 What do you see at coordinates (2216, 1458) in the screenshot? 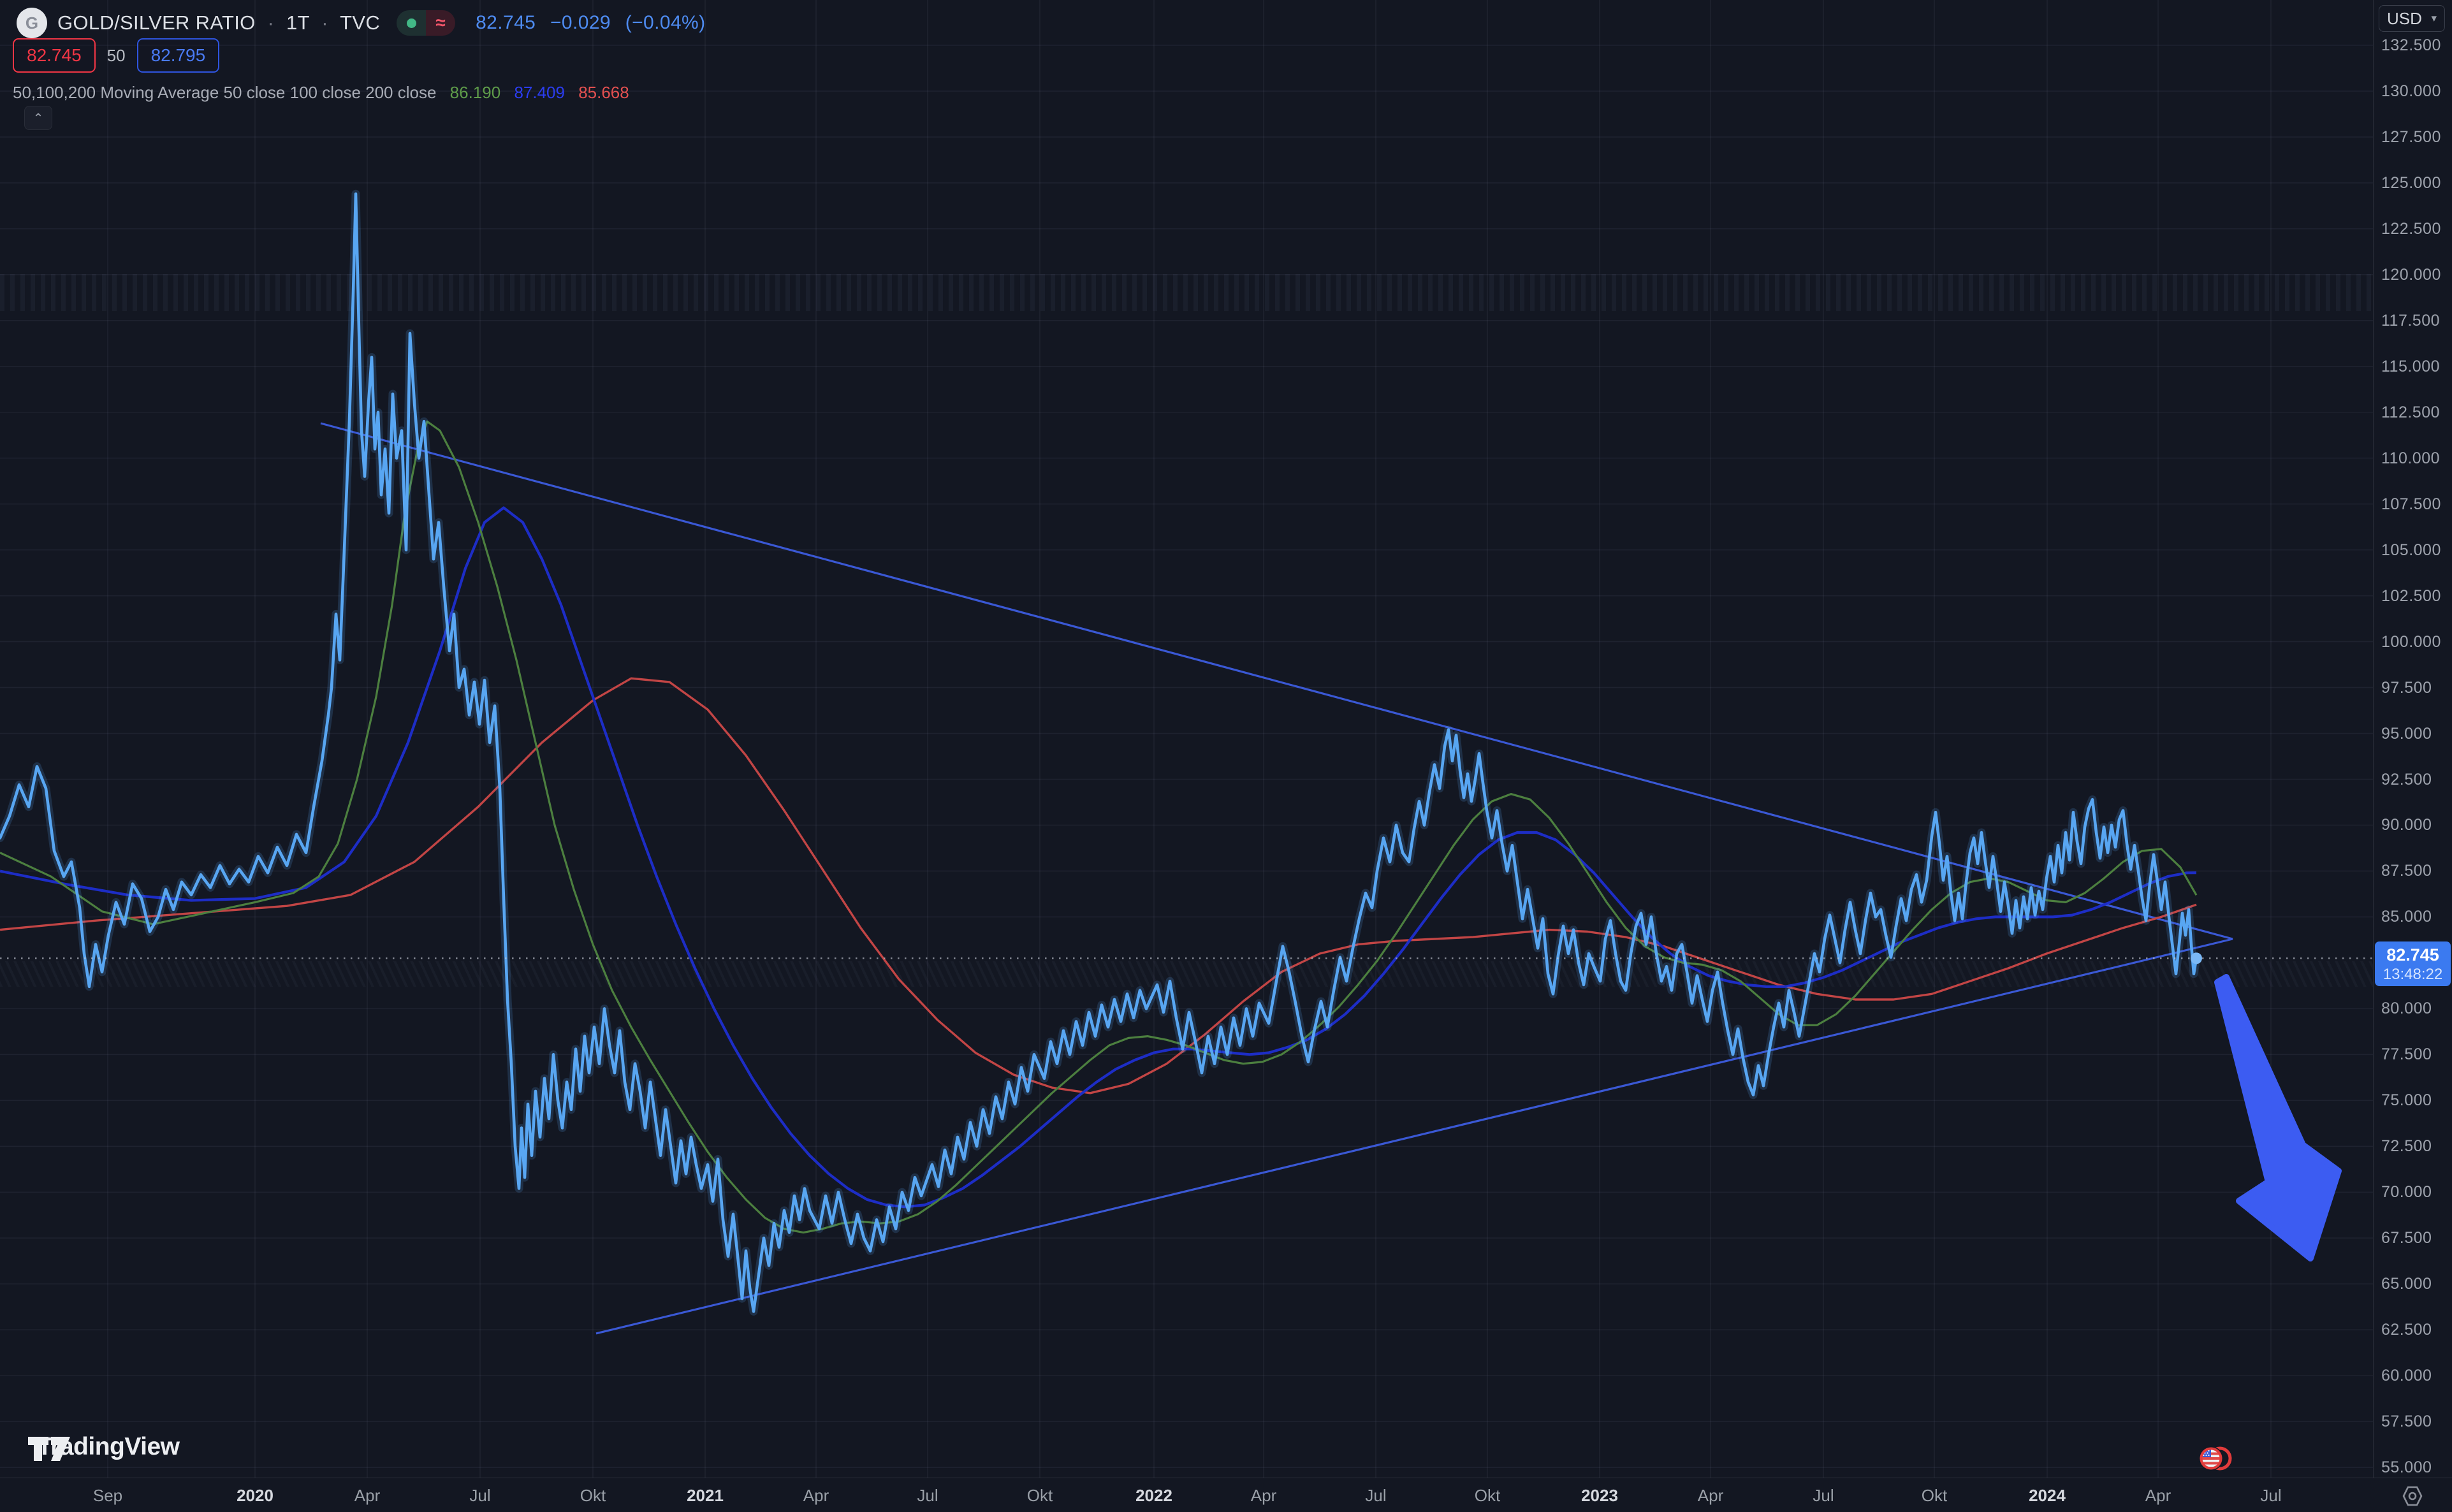
I see `economic-event-flag-icon` at bounding box center [2216, 1458].